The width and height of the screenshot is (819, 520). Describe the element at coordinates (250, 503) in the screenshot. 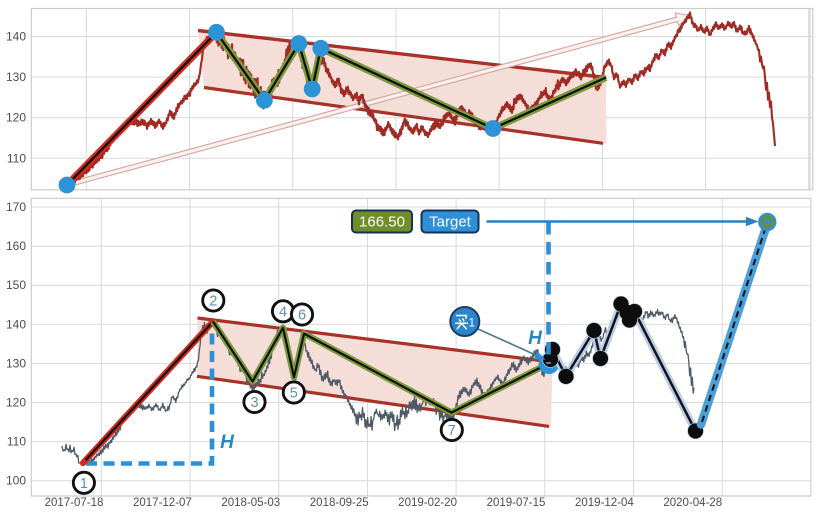

I see `svg-text: 2018-05-03` at that location.